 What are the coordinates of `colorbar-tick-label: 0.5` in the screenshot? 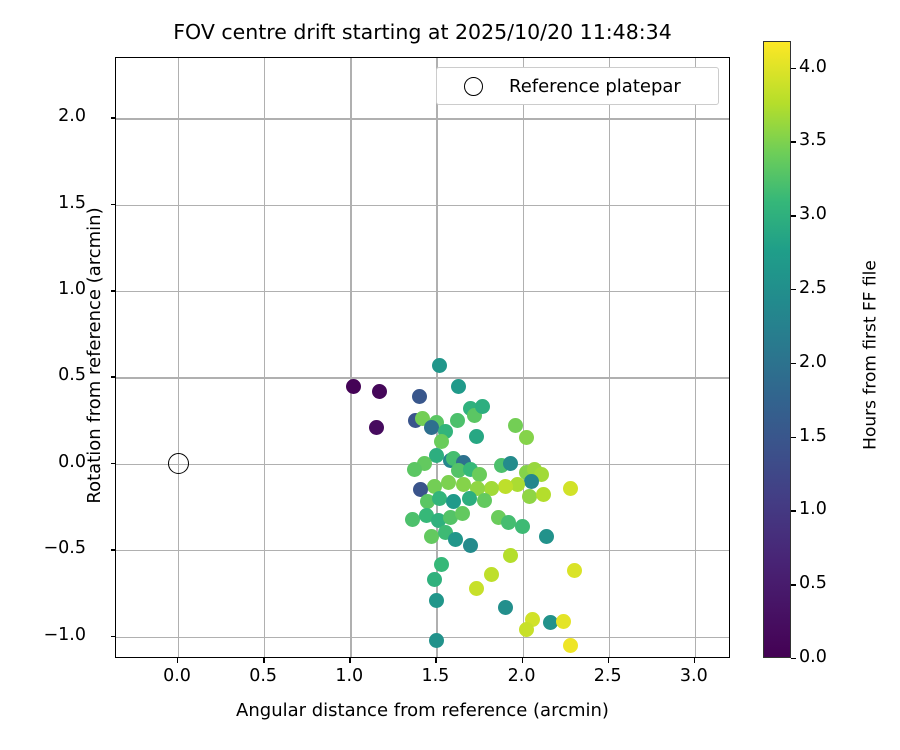 It's located at (813, 583).